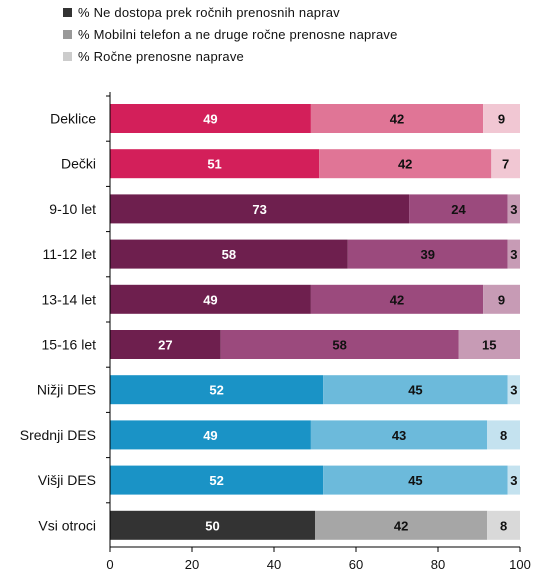 The height and width of the screenshot is (572, 534). I want to click on data-label: 73, so click(259, 209).